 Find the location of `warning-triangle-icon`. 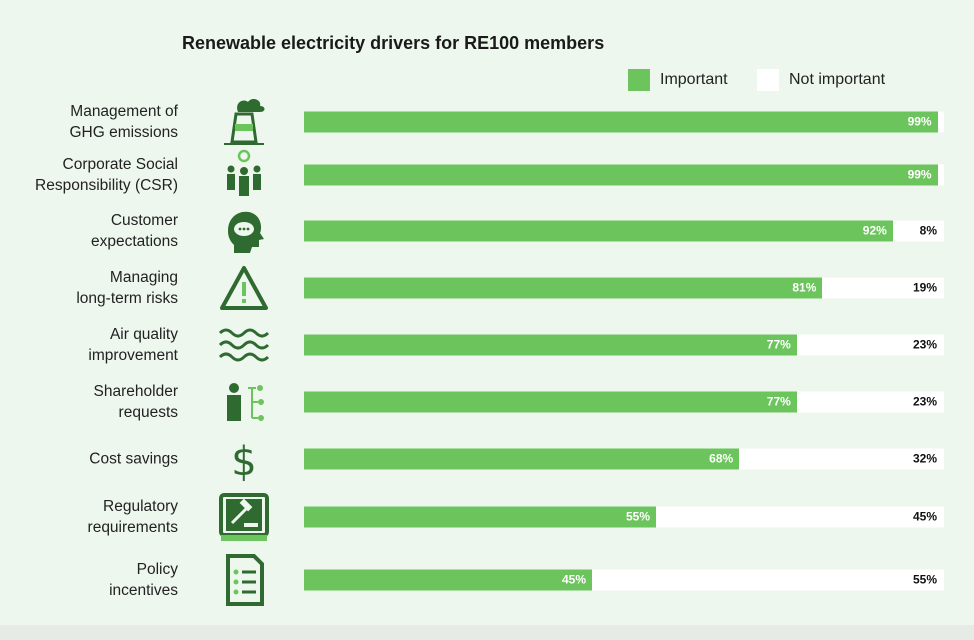

warning-triangle-icon is located at coordinates (244, 288).